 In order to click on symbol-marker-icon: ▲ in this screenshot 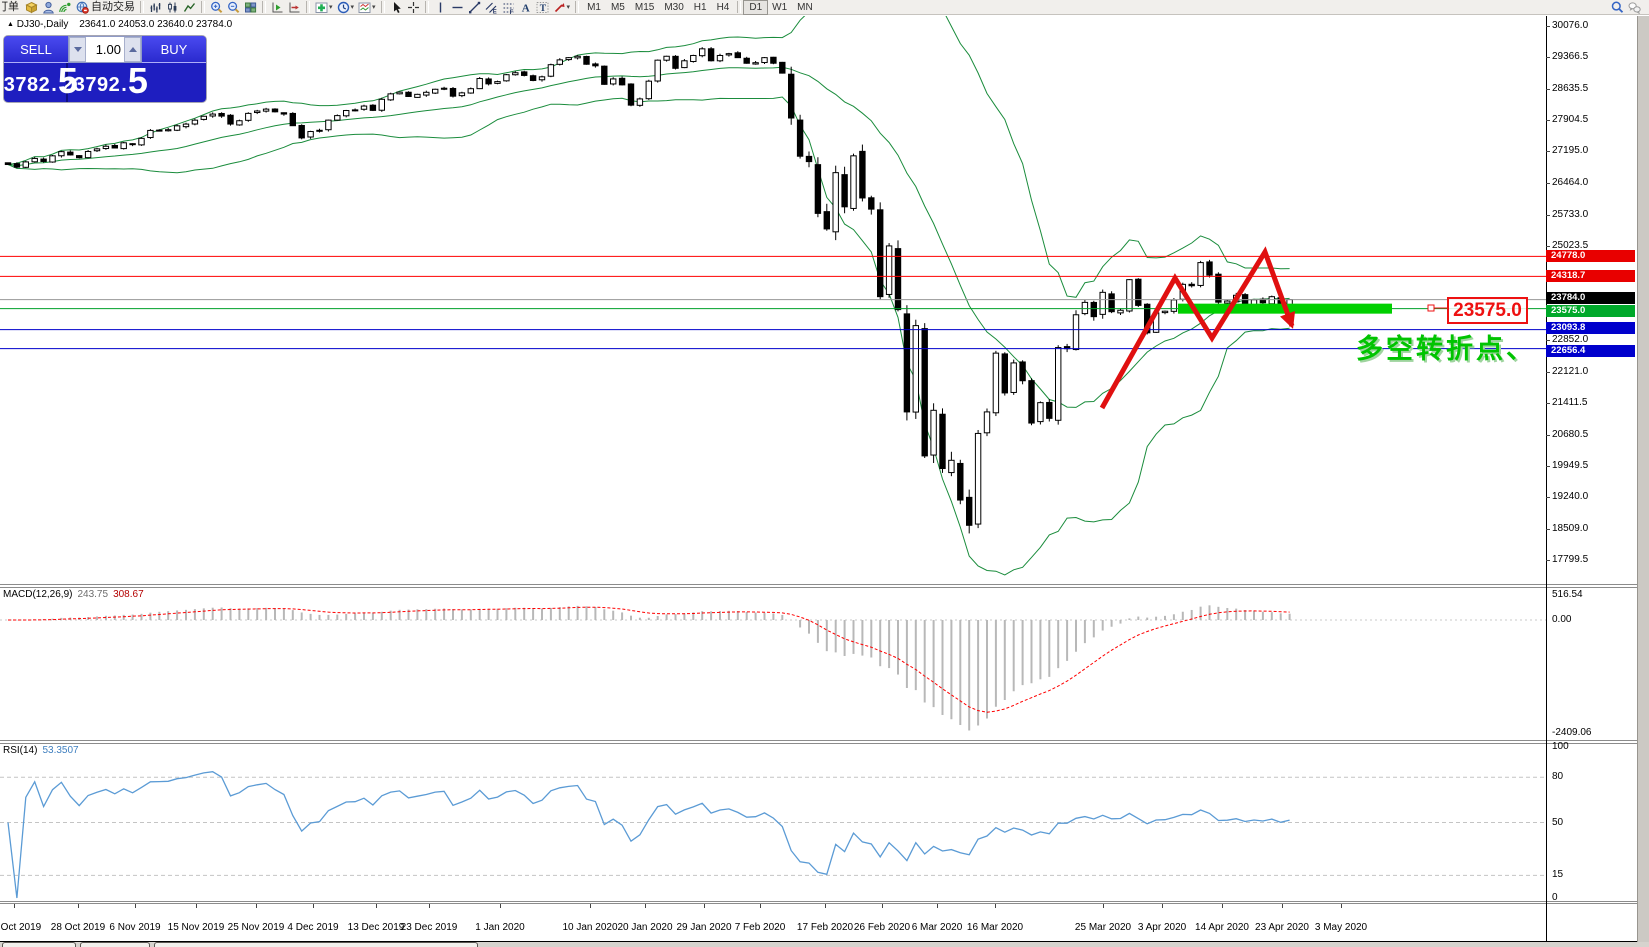, I will do `click(10, 24)`.